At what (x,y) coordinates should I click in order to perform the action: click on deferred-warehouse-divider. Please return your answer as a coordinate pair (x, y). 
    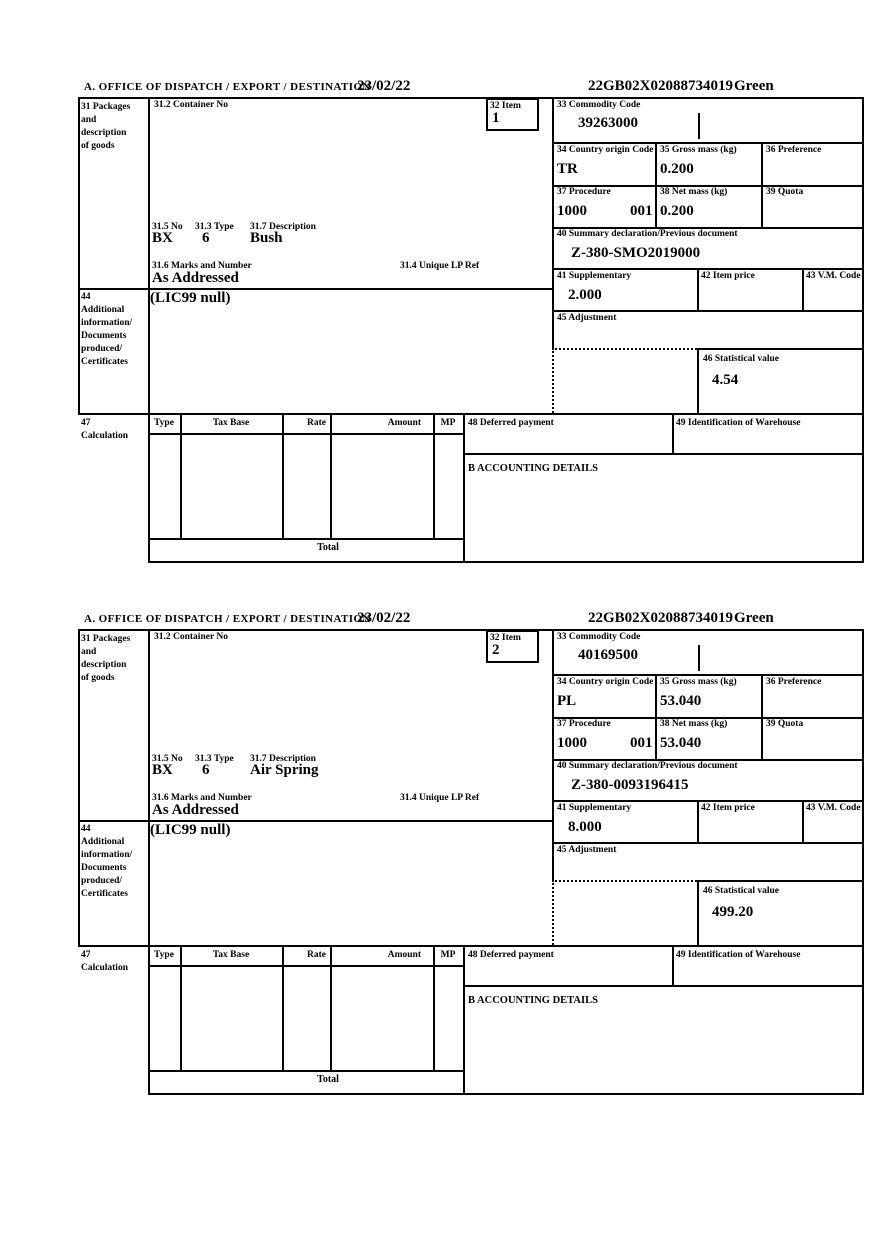
    Looking at the image, I should click on (673, 966).